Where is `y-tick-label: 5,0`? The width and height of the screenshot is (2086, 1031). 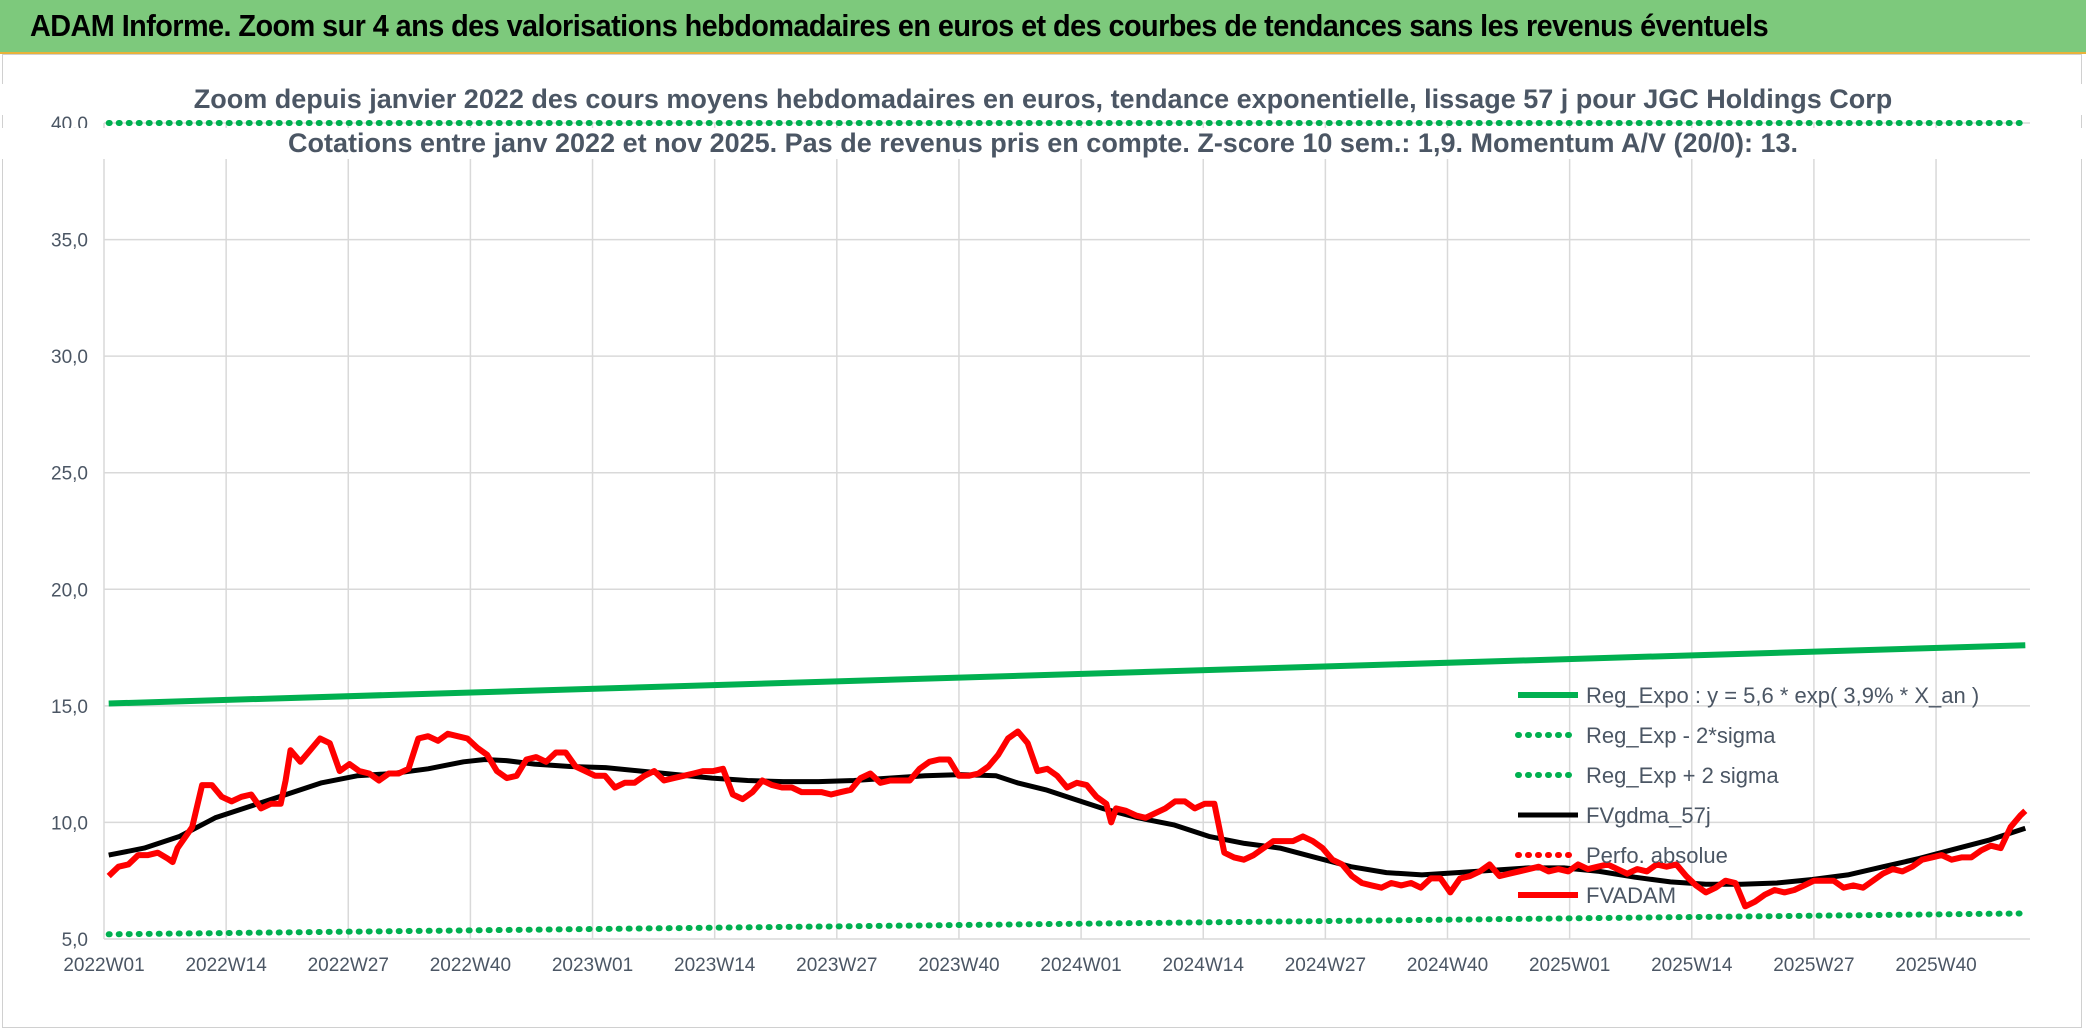 y-tick-label: 5,0 is located at coordinates (75, 940).